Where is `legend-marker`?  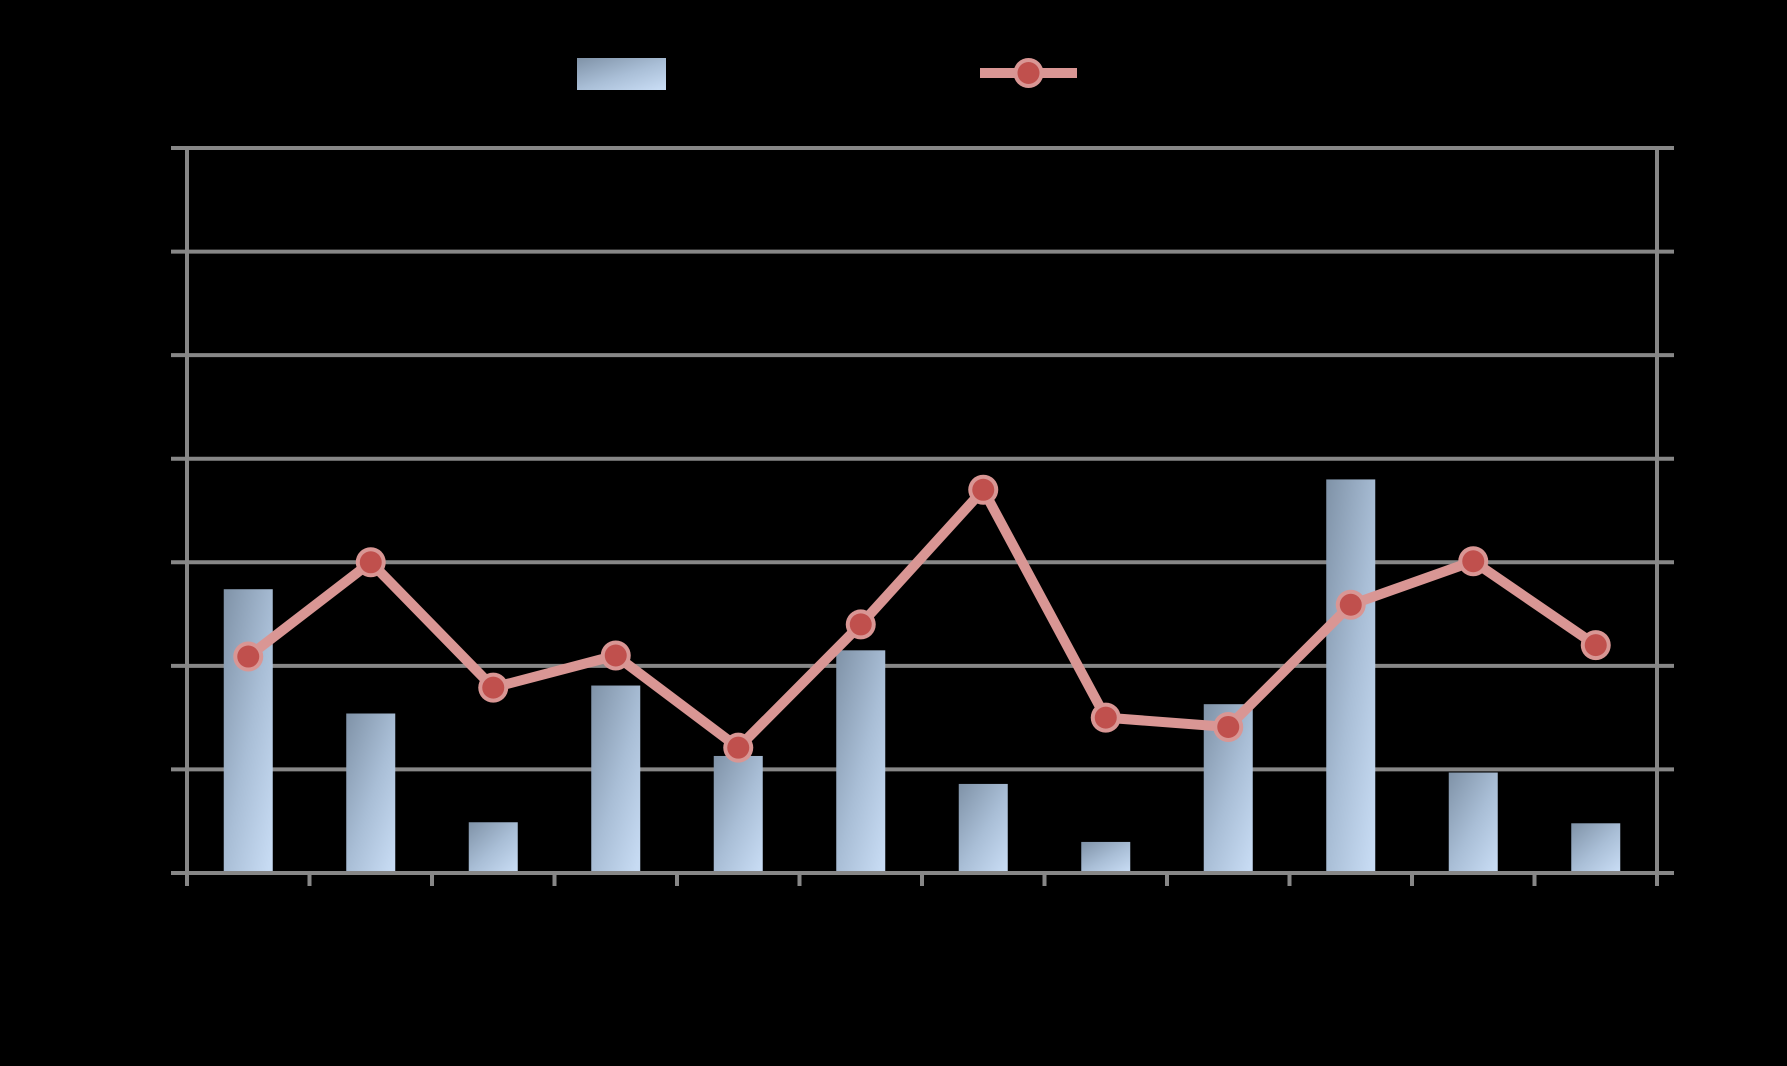
legend-marker is located at coordinates (1028, 73).